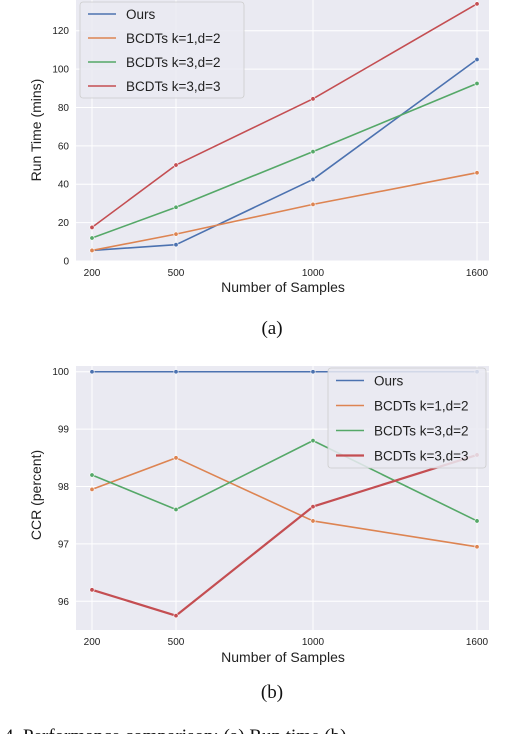 This screenshot has height=734, width=516. I want to click on y-tick-label: 0, so click(66, 262).